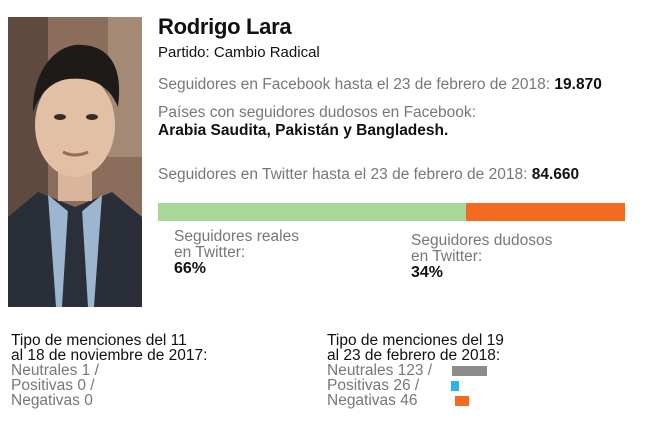  What do you see at coordinates (99, 340) in the screenshot?
I see `mentions-2017-title-1: Tipo de menciones del 11` at bounding box center [99, 340].